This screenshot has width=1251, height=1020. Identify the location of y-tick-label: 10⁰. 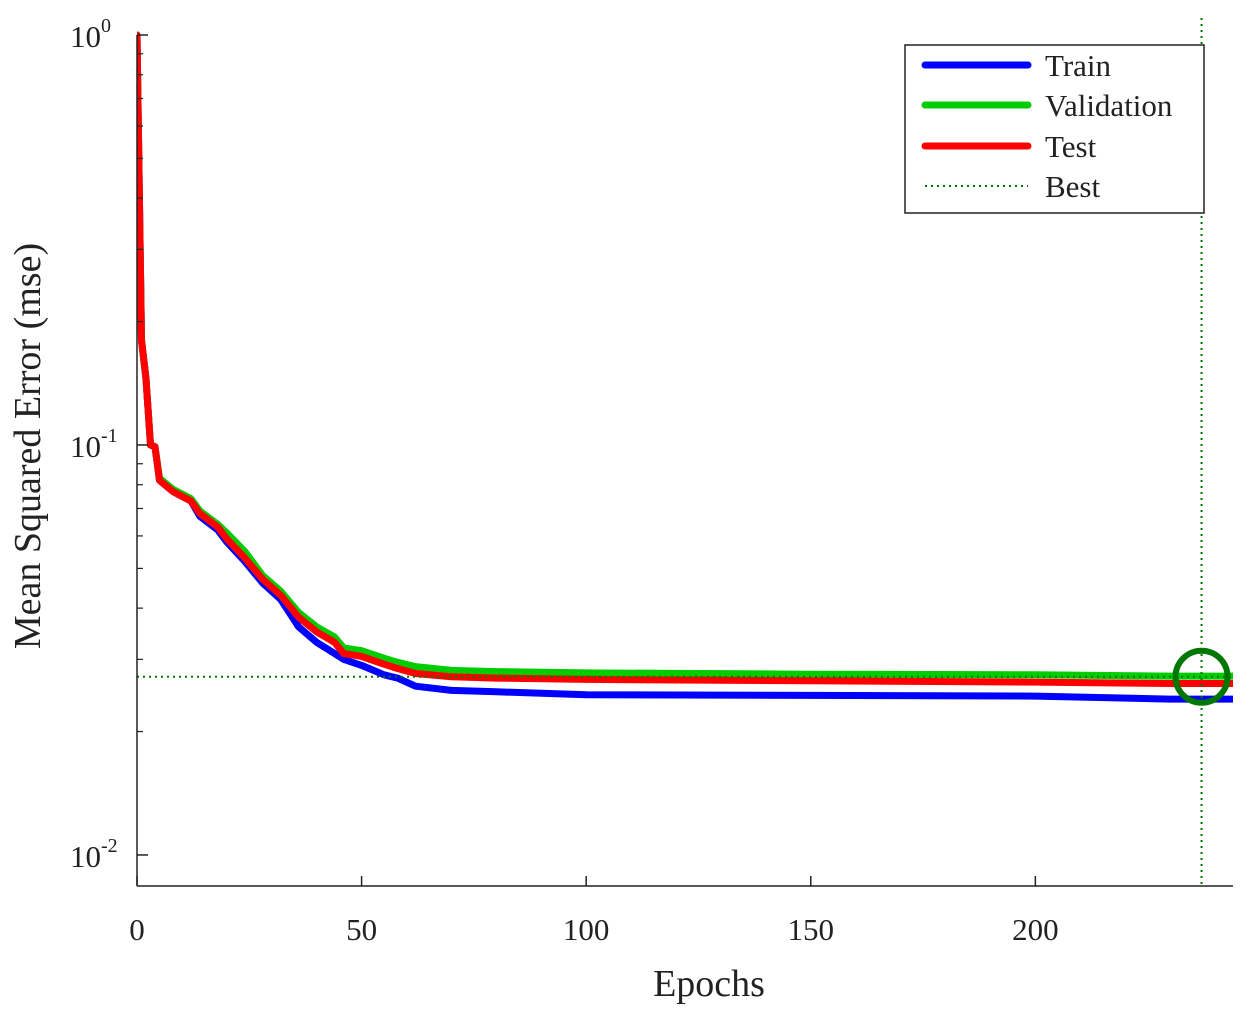
(90, 34).